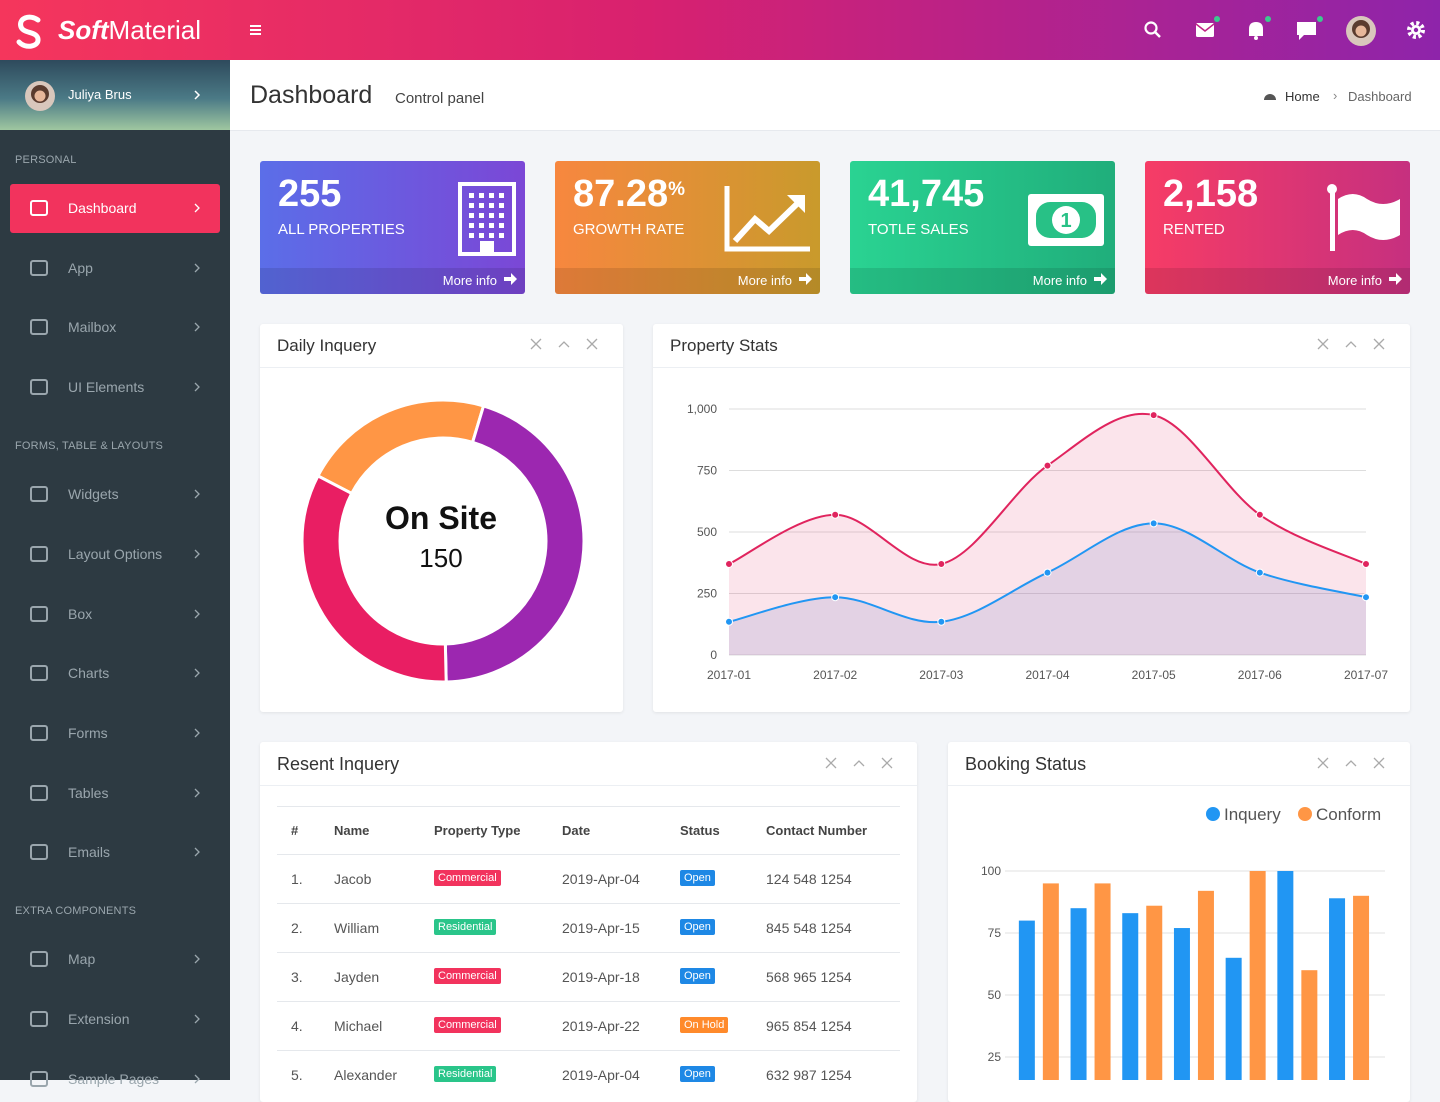 Image resolution: width=1440 pixels, height=1102 pixels. I want to click on sidebar-item: UI Elements, so click(106, 387).